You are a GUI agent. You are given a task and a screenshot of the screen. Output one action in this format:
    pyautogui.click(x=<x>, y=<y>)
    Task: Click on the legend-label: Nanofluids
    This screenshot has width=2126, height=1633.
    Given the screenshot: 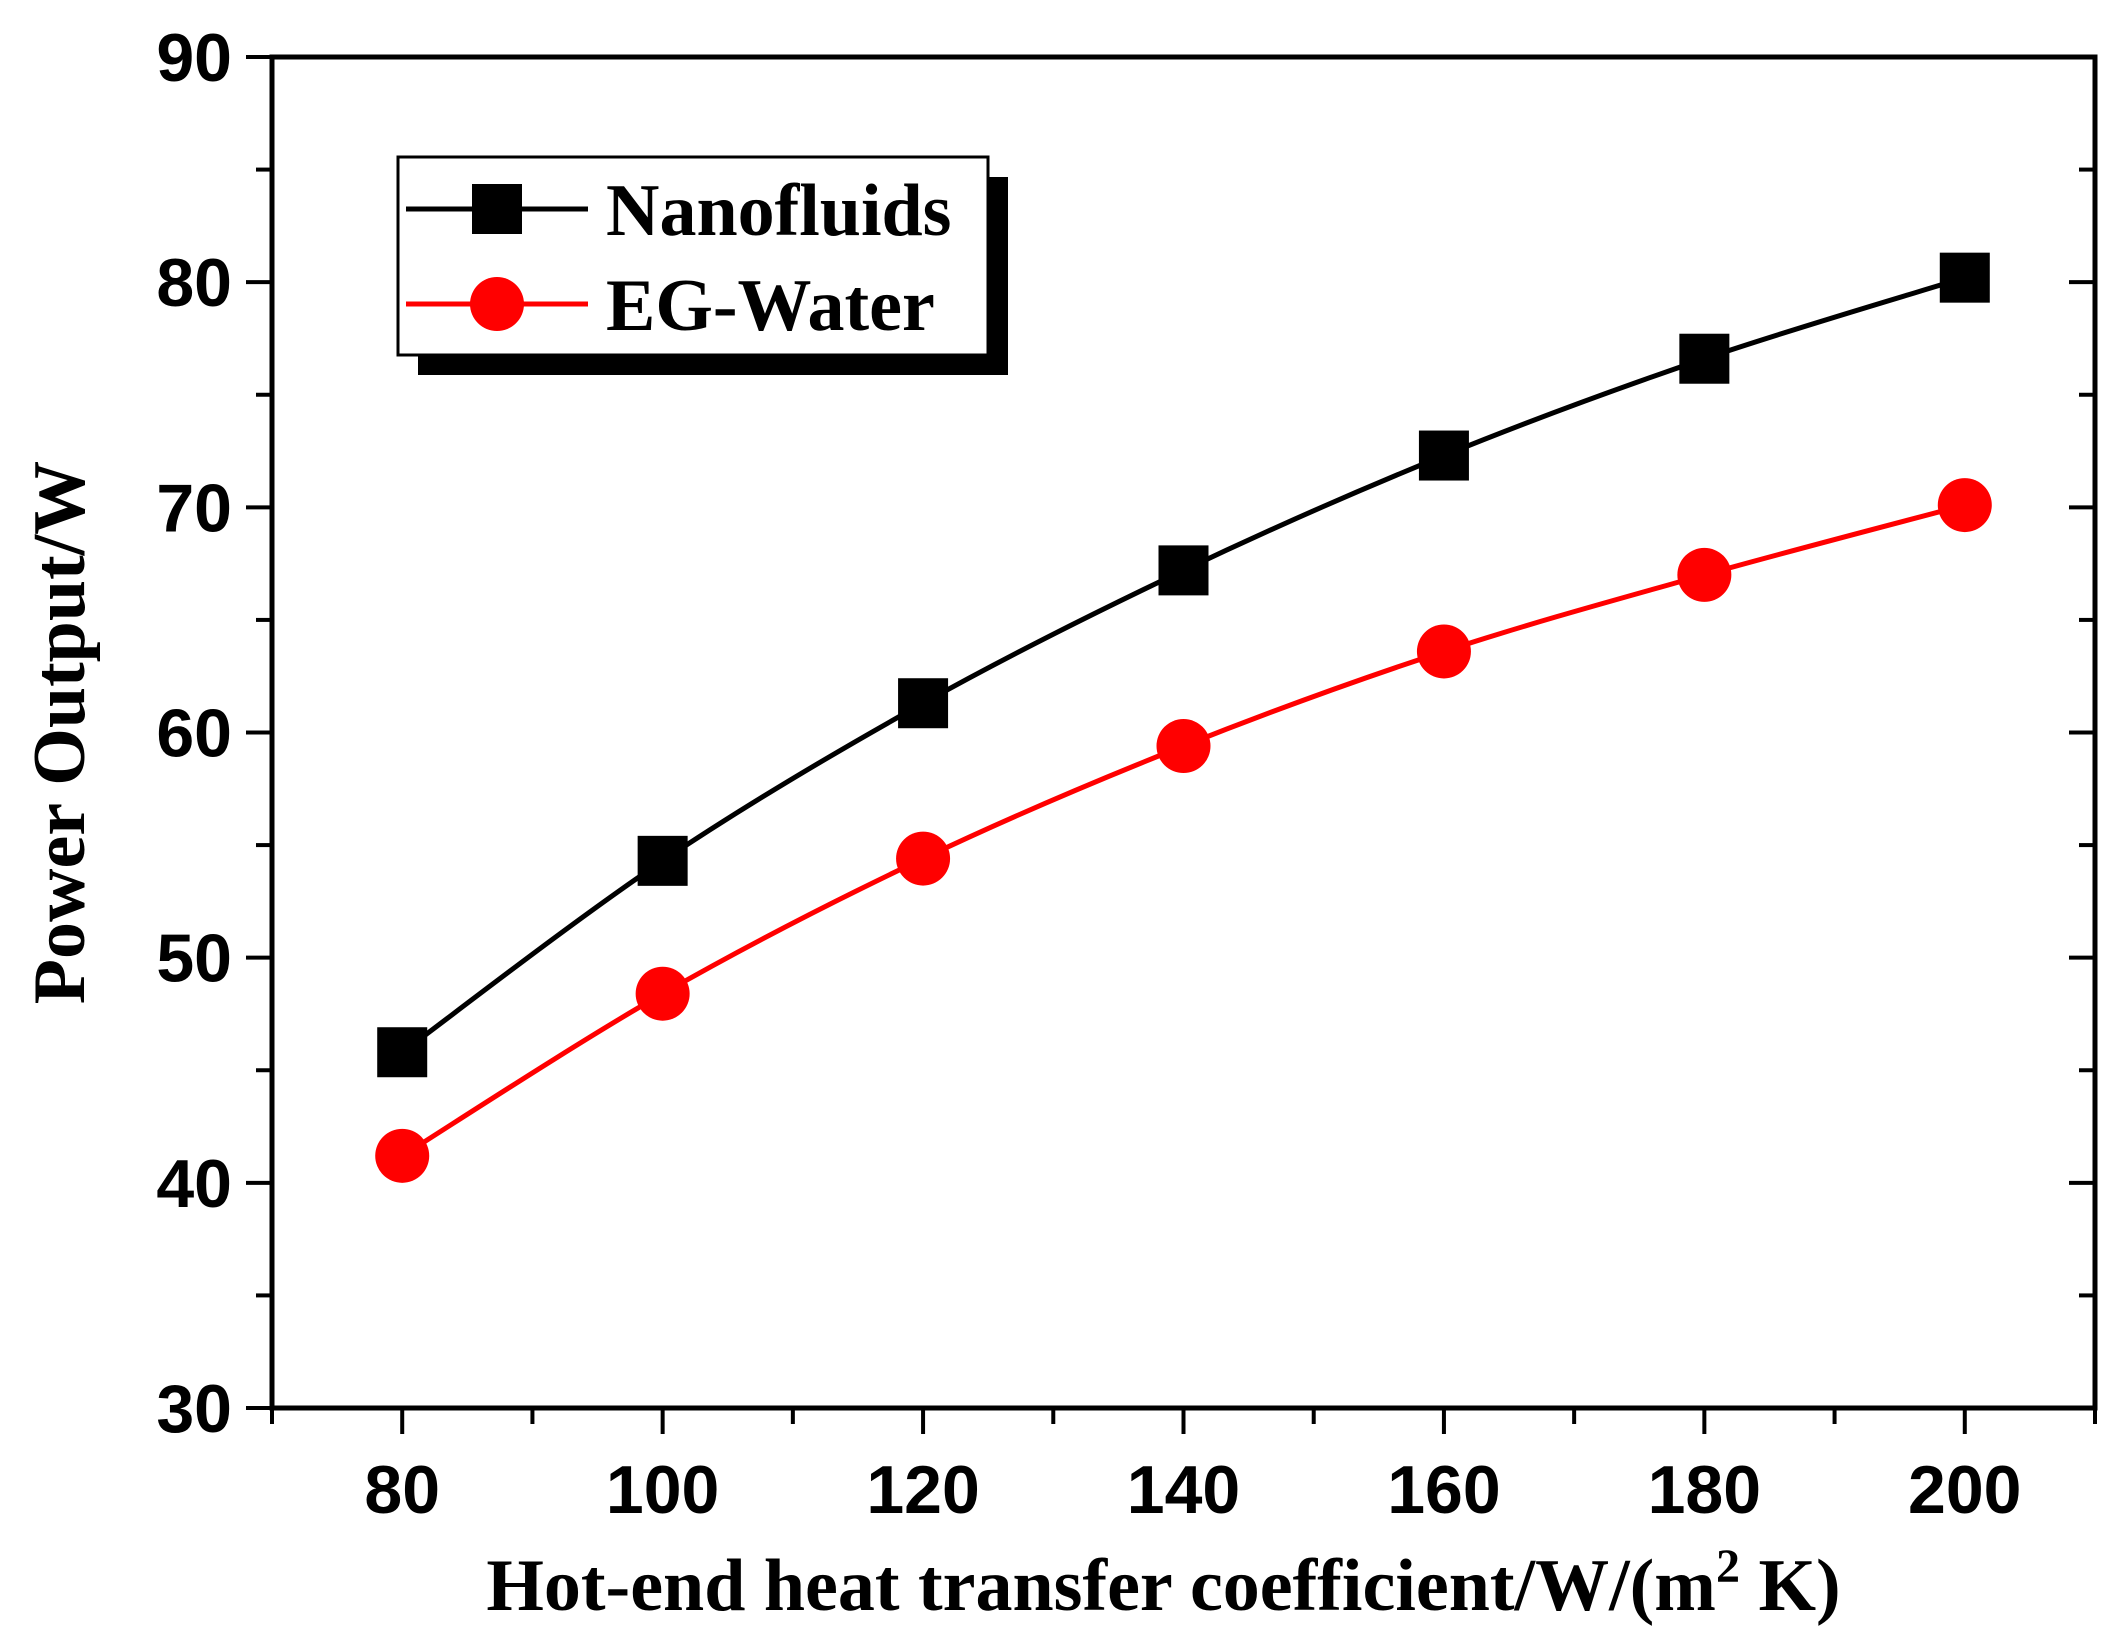 What is the action you would take?
    pyautogui.click(x=778, y=211)
    